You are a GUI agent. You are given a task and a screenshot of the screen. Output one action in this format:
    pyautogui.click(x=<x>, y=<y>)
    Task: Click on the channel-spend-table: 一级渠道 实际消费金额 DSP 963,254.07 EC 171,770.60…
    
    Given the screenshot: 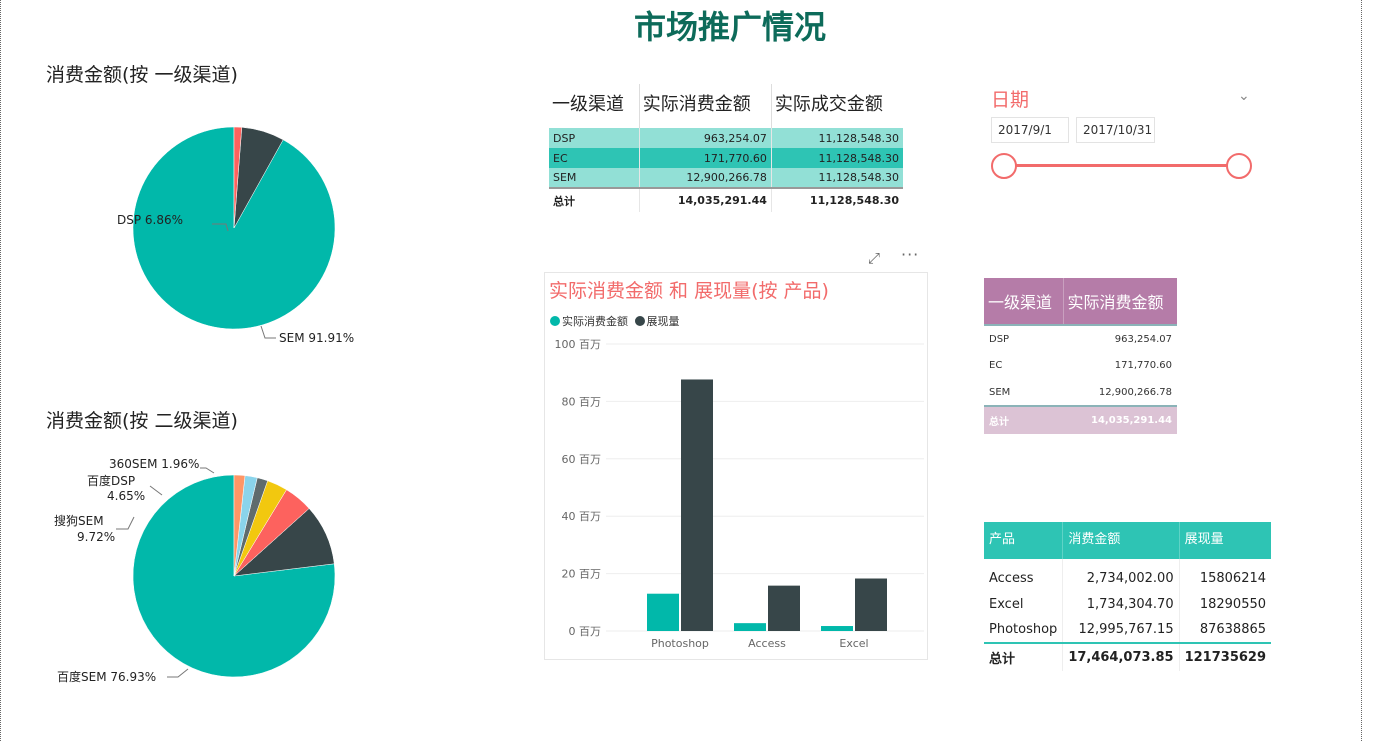 What is the action you would take?
    pyautogui.click(x=1080, y=356)
    